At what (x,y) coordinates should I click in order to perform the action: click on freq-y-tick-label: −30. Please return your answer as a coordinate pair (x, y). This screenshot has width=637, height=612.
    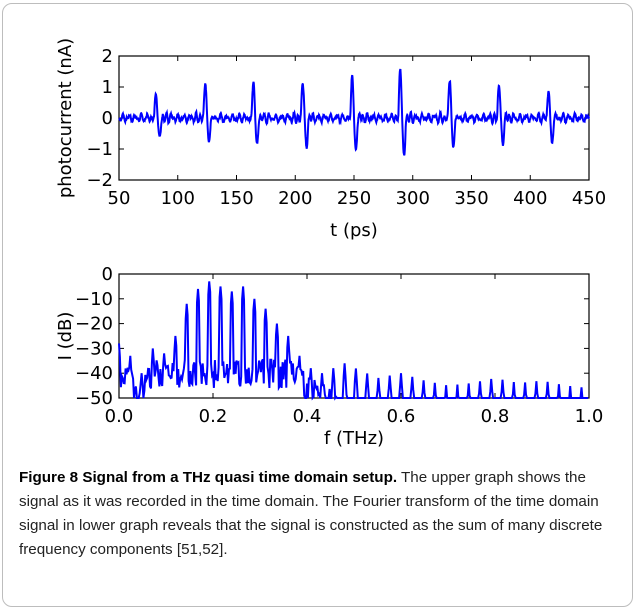
    Looking at the image, I should click on (94, 348).